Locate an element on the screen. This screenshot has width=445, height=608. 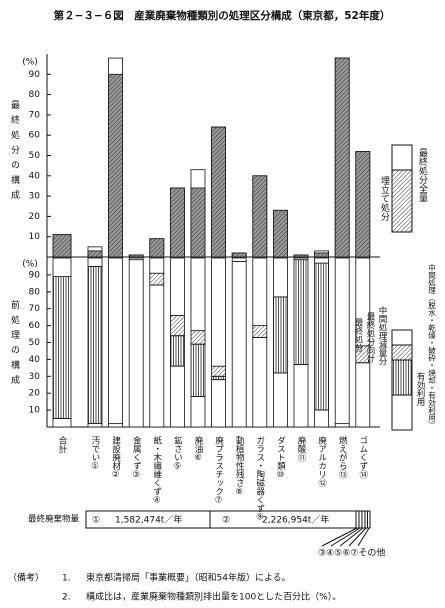
x-tick-label: 建設廃材② is located at coordinates (116, 457).